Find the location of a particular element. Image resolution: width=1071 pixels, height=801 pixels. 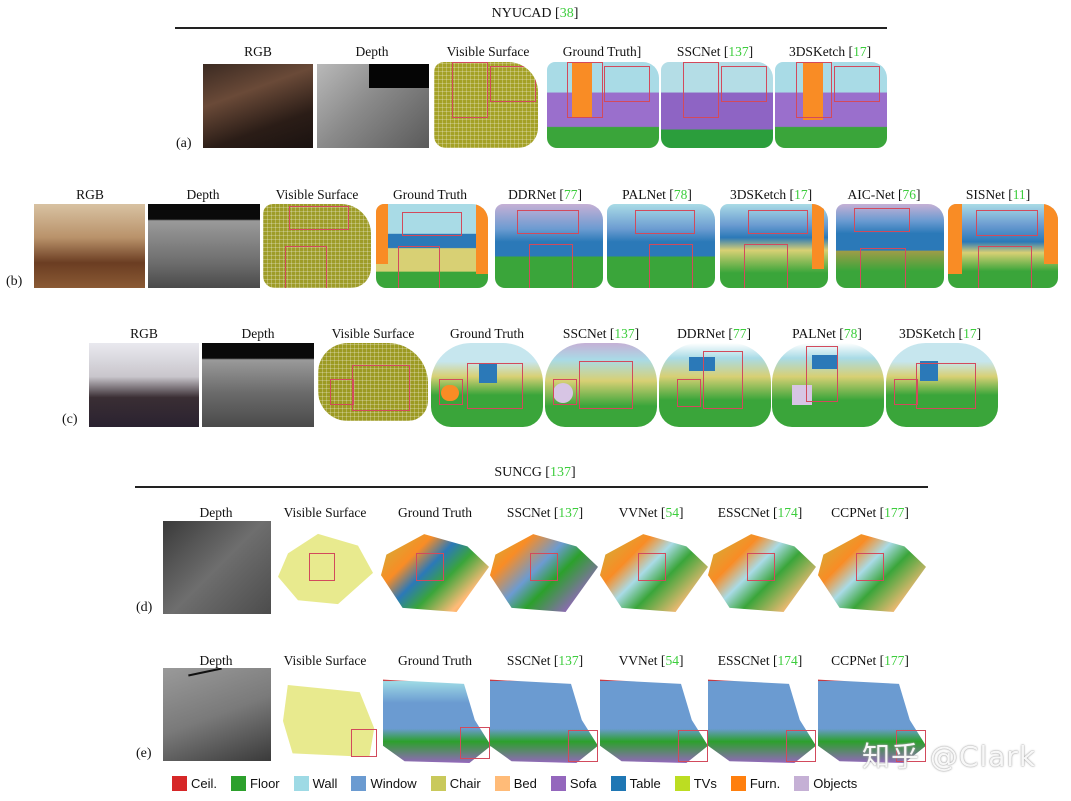

citation-ref: 38 is located at coordinates (566, 13).